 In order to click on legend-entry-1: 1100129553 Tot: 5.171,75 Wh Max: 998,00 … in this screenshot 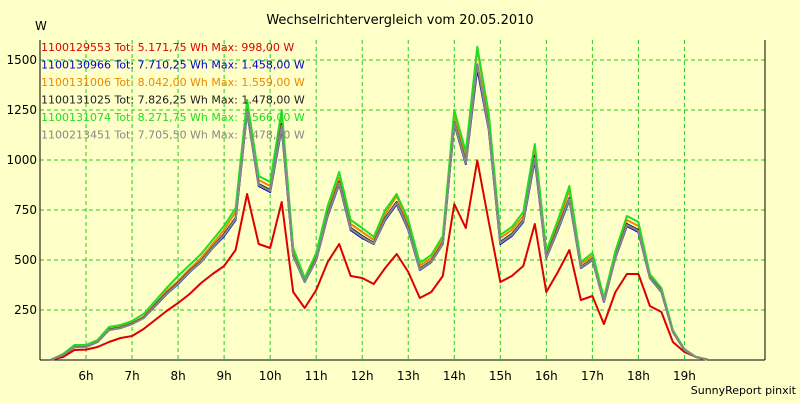, I will do `click(167, 47)`.